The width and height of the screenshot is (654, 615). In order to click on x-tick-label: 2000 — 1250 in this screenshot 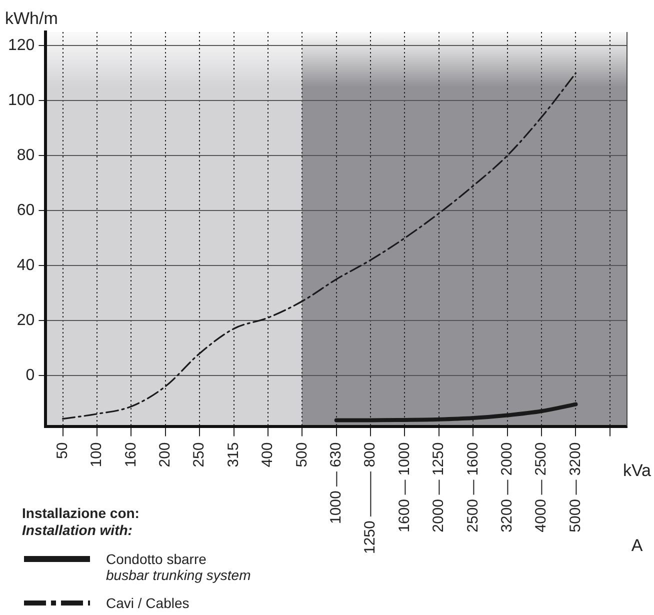, I will do `click(439, 487)`.